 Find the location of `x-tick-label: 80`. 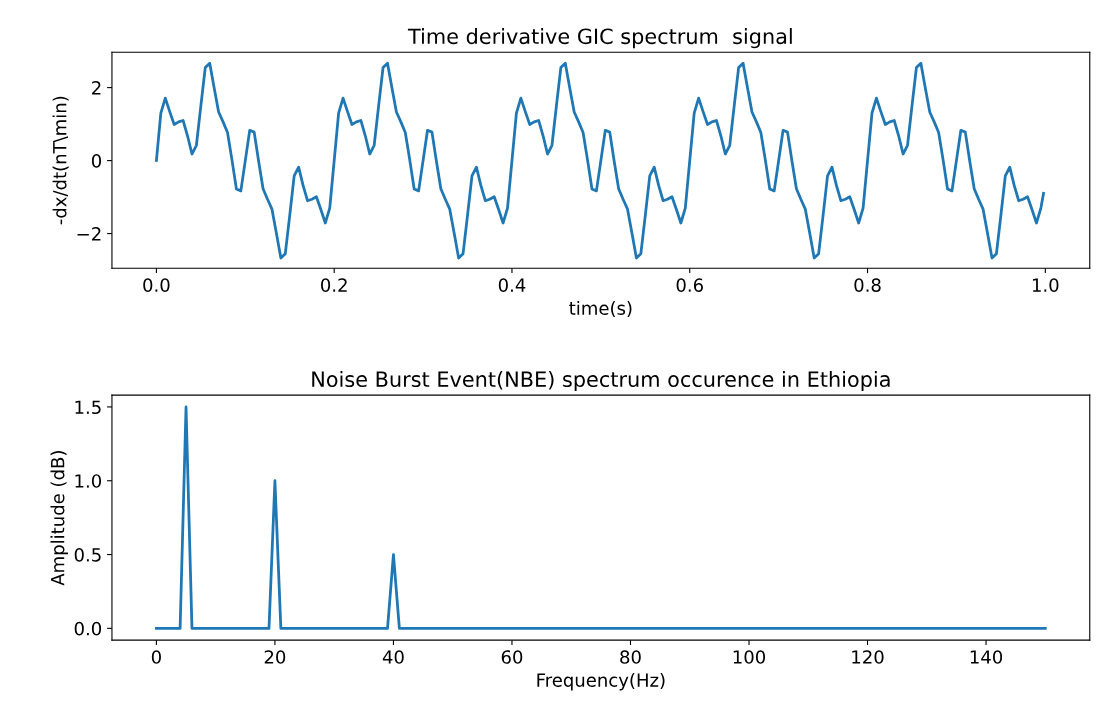

x-tick-label: 80 is located at coordinates (630, 657).